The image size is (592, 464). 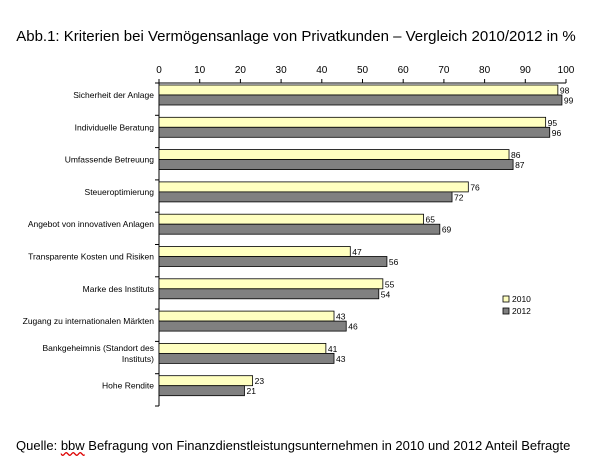 I want to click on data-label-2012: 43, so click(x=341, y=359).